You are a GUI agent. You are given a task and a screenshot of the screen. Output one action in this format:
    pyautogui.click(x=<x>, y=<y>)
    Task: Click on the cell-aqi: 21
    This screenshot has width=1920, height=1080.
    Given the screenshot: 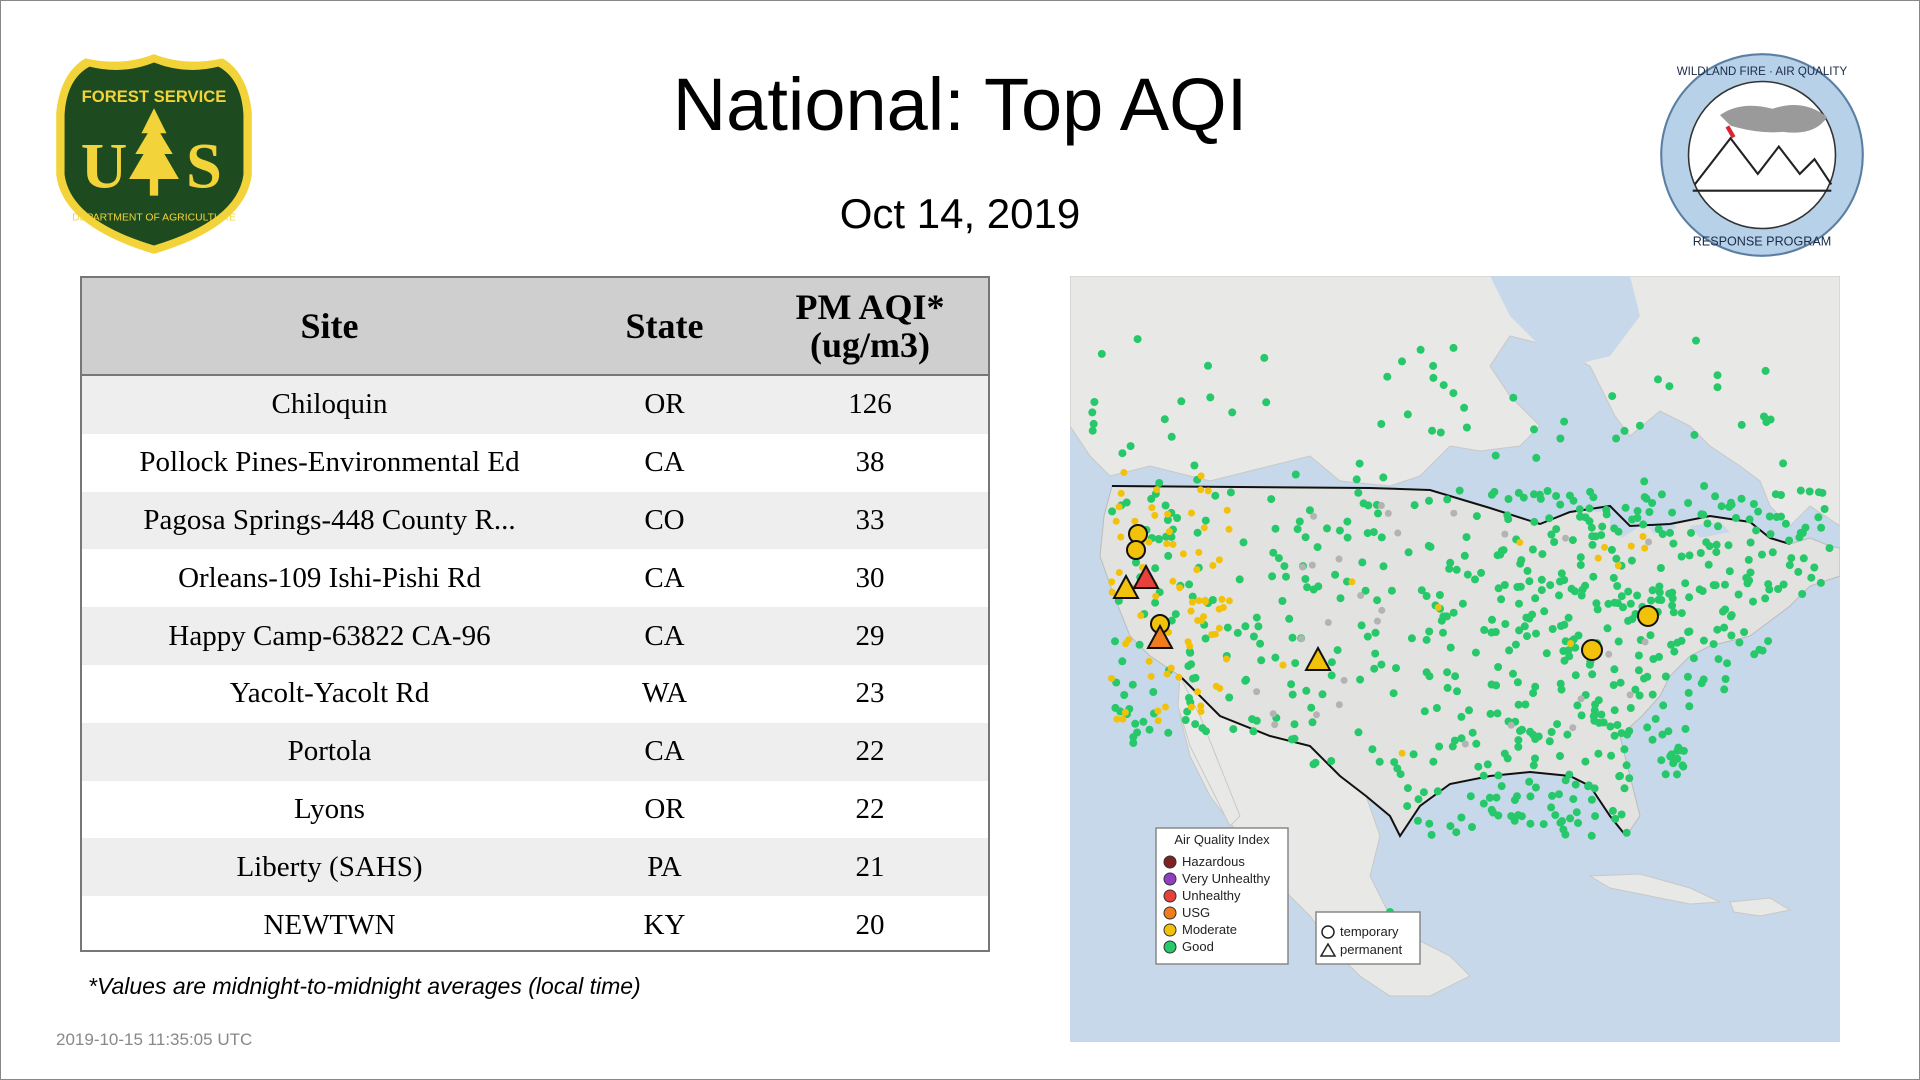 What is the action you would take?
    pyautogui.click(x=870, y=866)
    